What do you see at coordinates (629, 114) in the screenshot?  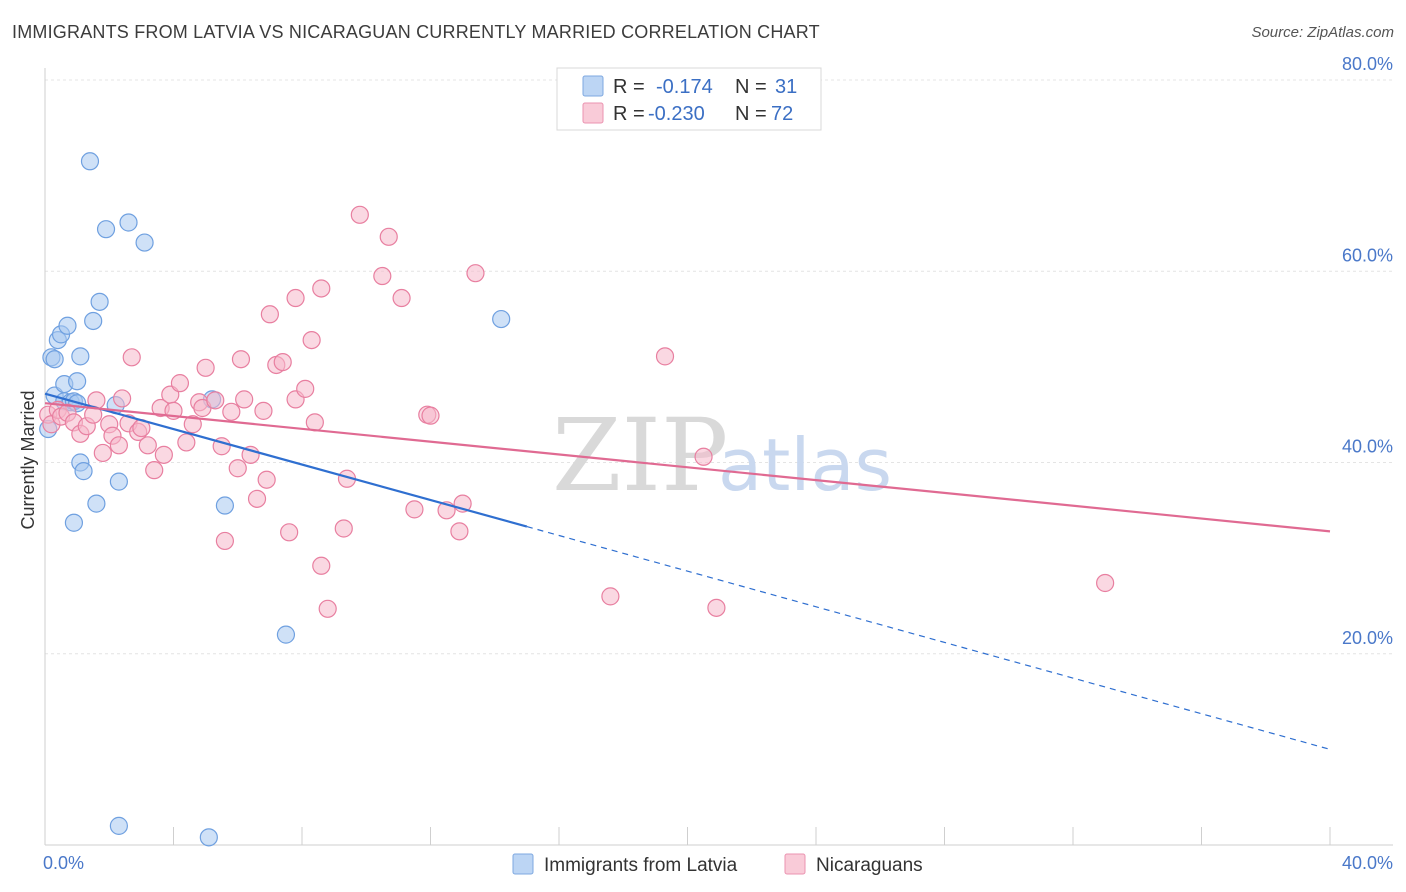 I see `legend-r-label-2: R =` at bounding box center [629, 114].